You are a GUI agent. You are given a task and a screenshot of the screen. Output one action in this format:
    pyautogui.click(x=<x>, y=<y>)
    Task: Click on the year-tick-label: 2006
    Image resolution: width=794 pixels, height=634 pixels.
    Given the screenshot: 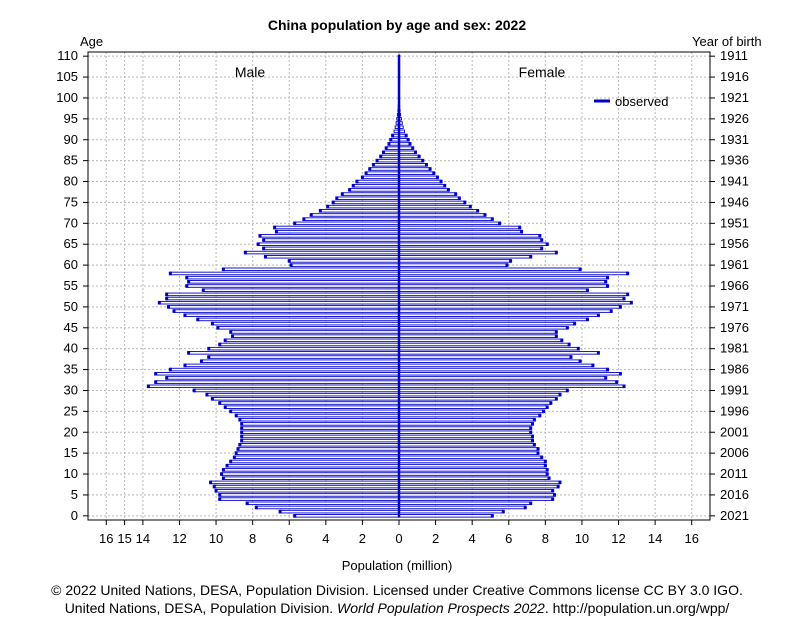 What is the action you would take?
    pyautogui.click(x=734, y=452)
    